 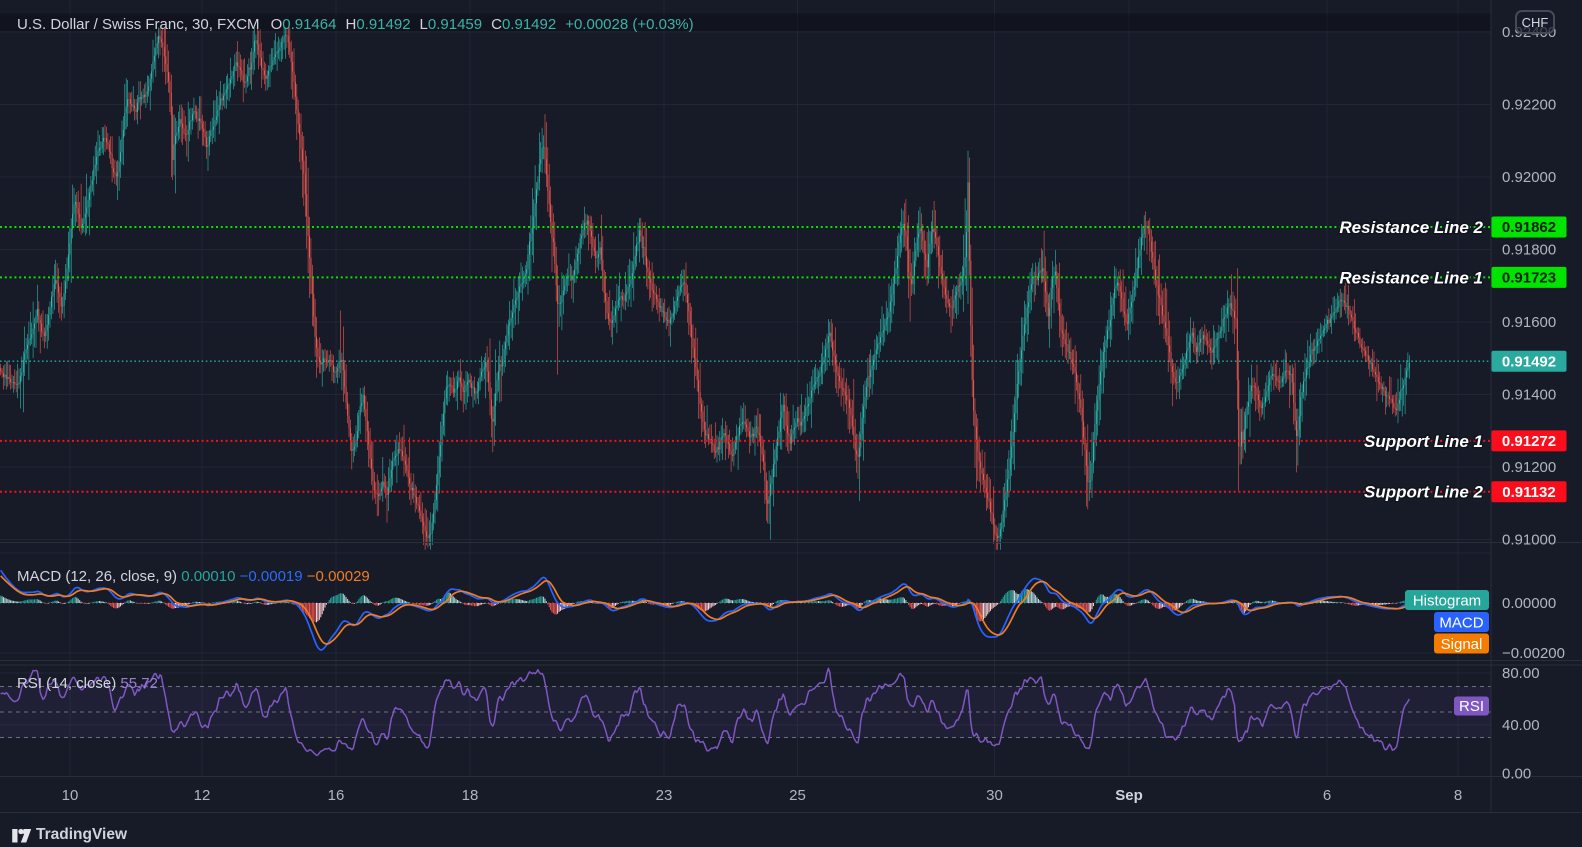 I want to click on svg-text: 30, so click(x=994, y=795).